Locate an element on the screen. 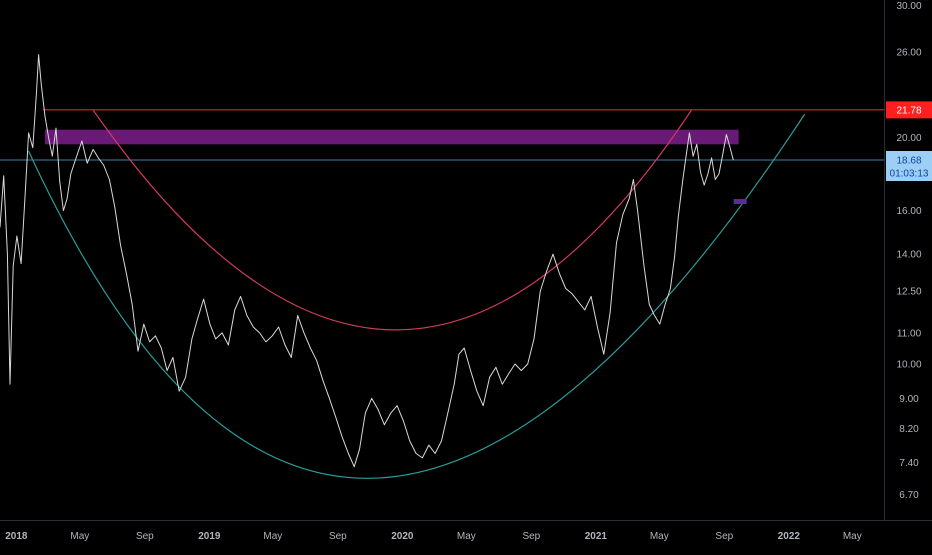  price-axis-labels: 21.78 18.68 01:03:13 is located at coordinates (909, 141).